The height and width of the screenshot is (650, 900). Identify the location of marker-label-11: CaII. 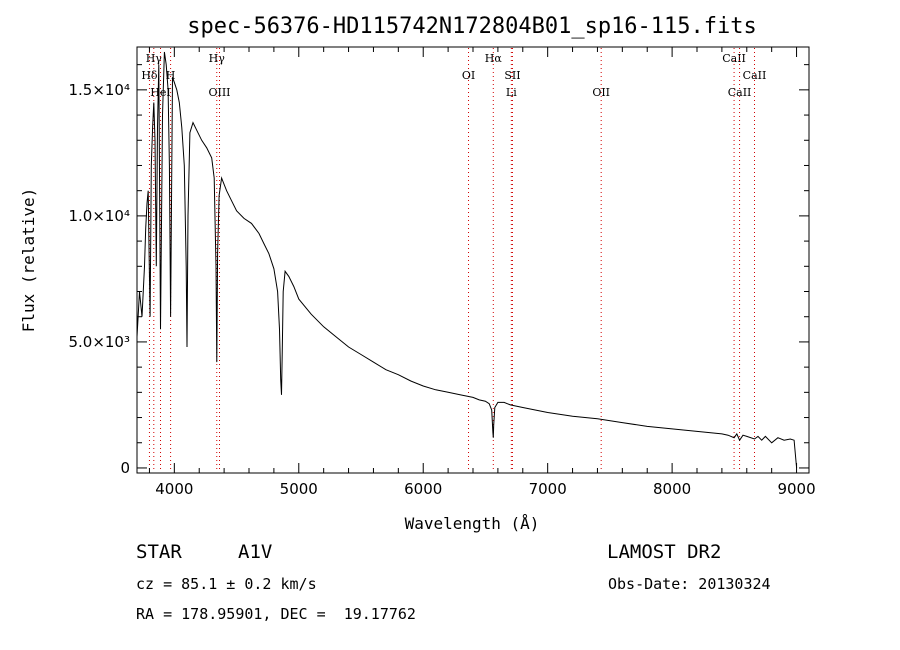
(734, 58).